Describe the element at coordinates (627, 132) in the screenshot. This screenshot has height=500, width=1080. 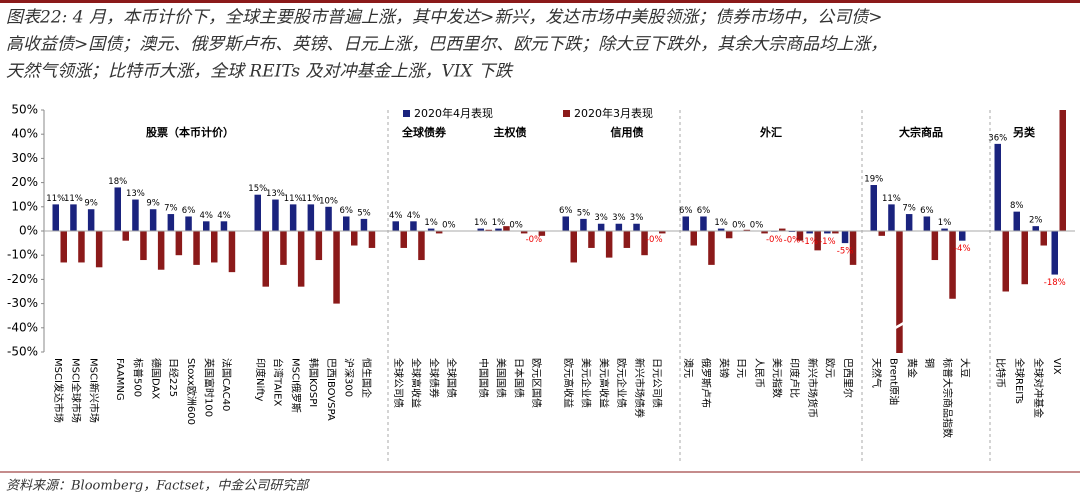
I see `group-label: 信用债` at that location.